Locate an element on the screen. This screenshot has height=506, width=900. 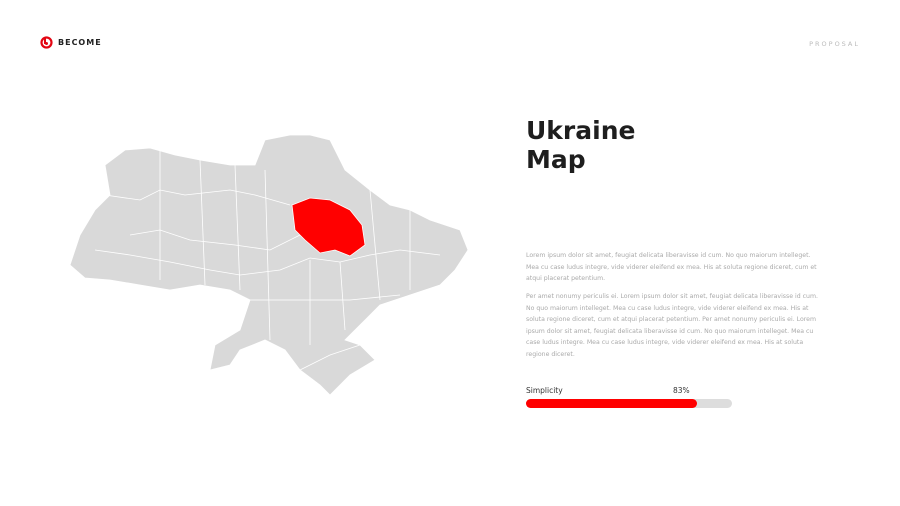
brand-logo: BECOME is located at coordinates (71, 42).